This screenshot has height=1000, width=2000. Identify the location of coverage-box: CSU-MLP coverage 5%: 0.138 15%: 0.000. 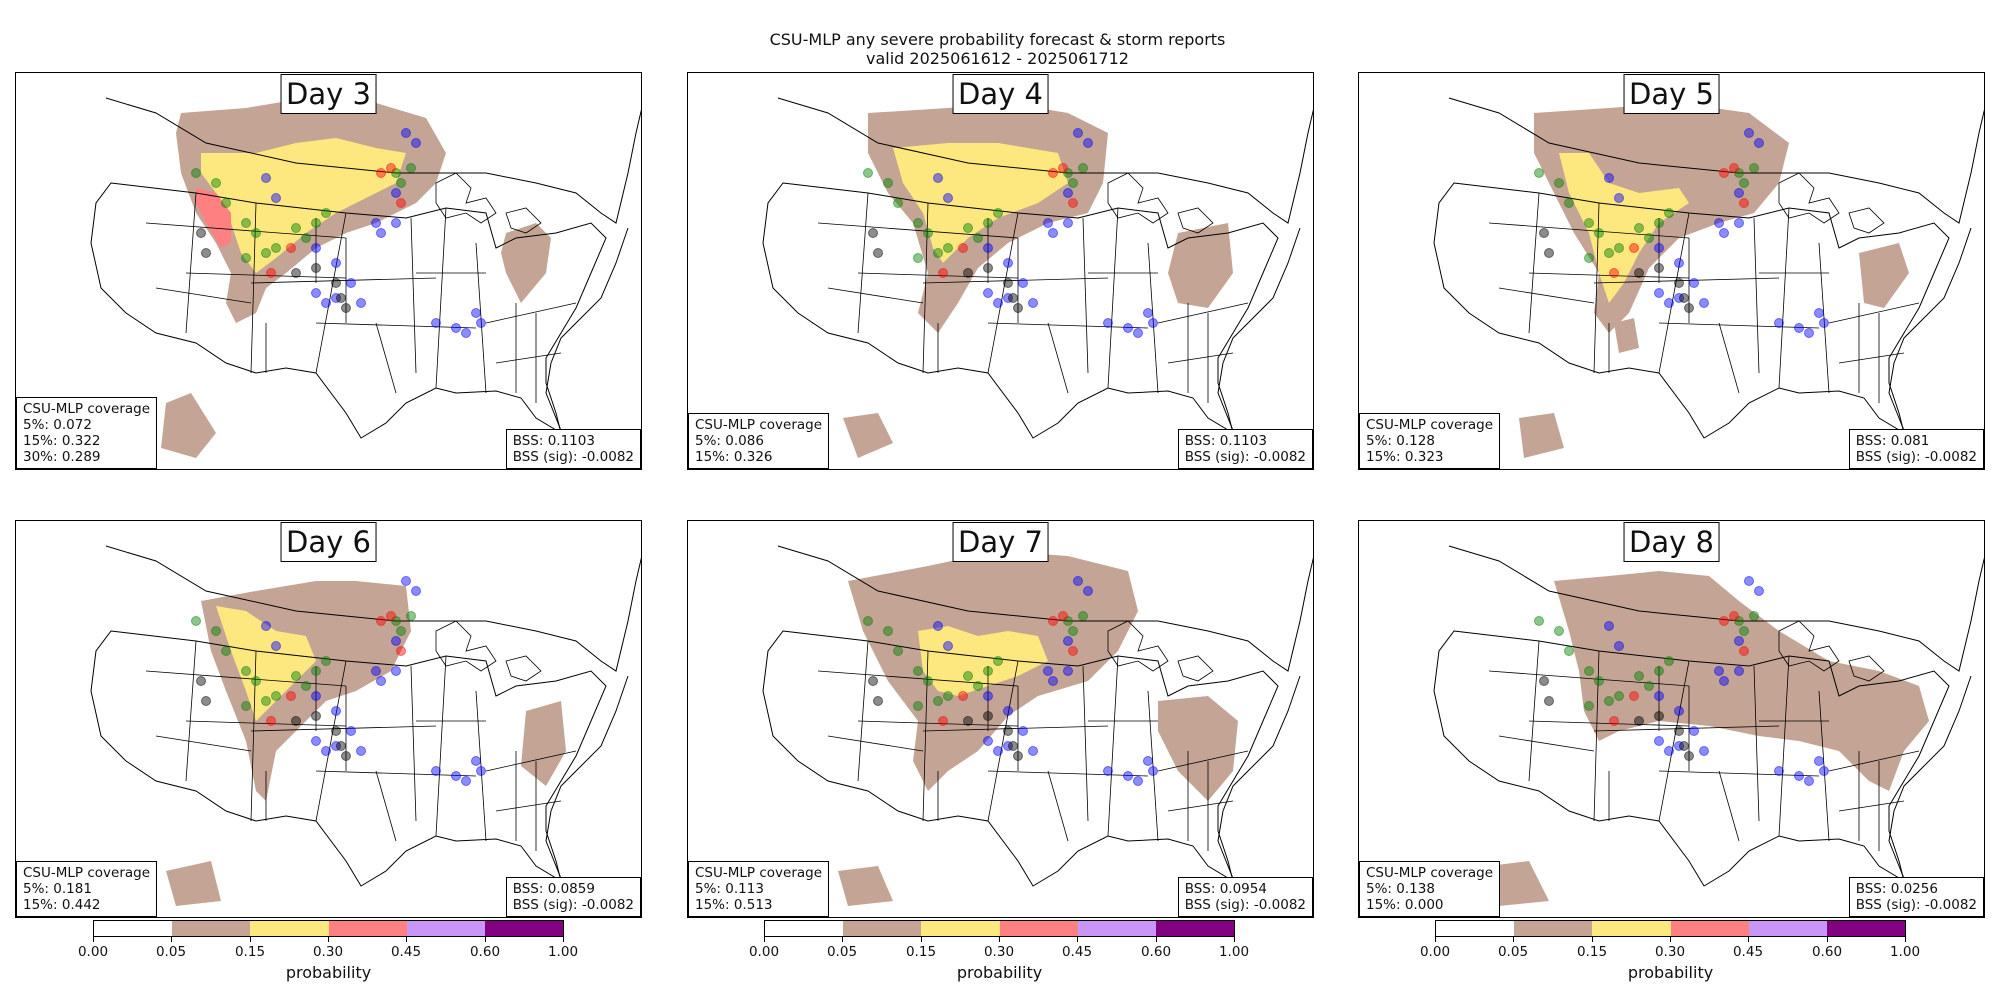
(1430, 889).